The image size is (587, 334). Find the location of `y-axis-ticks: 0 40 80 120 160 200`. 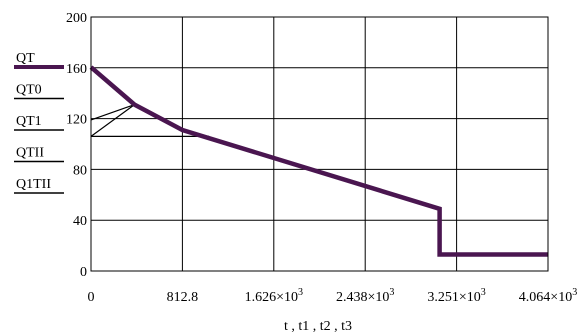

y-axis-ticks: 0 40 80 120 160 200 is located at coordinates (76, 145).